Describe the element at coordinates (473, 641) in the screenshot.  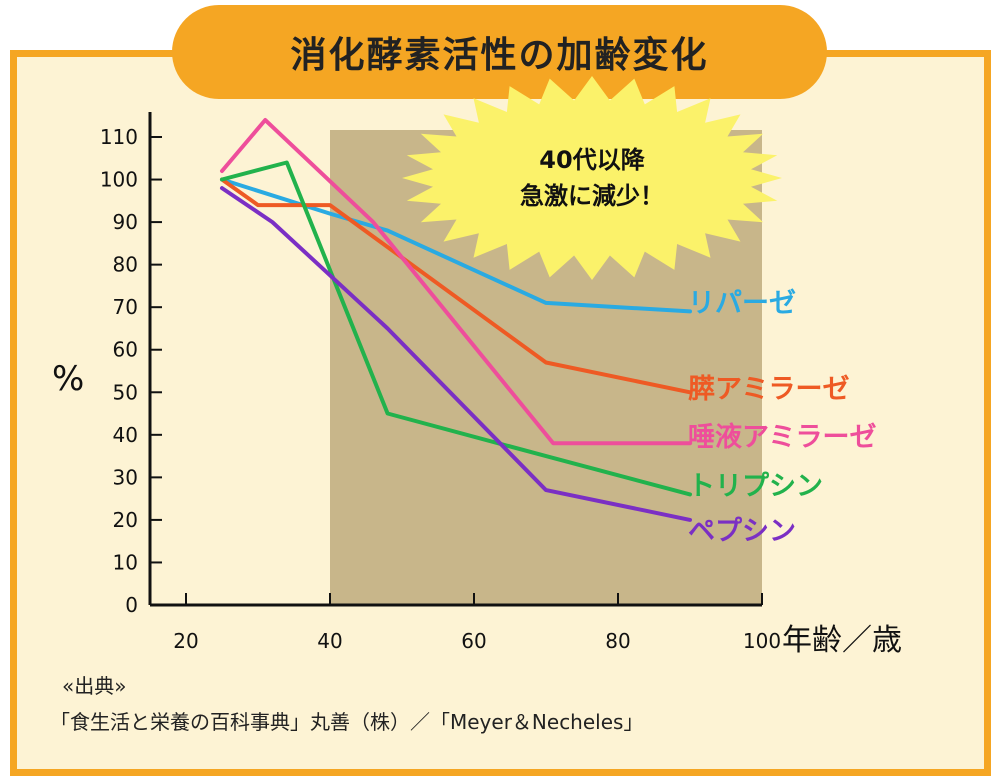
I see `x-tick-label: 60` at that location.